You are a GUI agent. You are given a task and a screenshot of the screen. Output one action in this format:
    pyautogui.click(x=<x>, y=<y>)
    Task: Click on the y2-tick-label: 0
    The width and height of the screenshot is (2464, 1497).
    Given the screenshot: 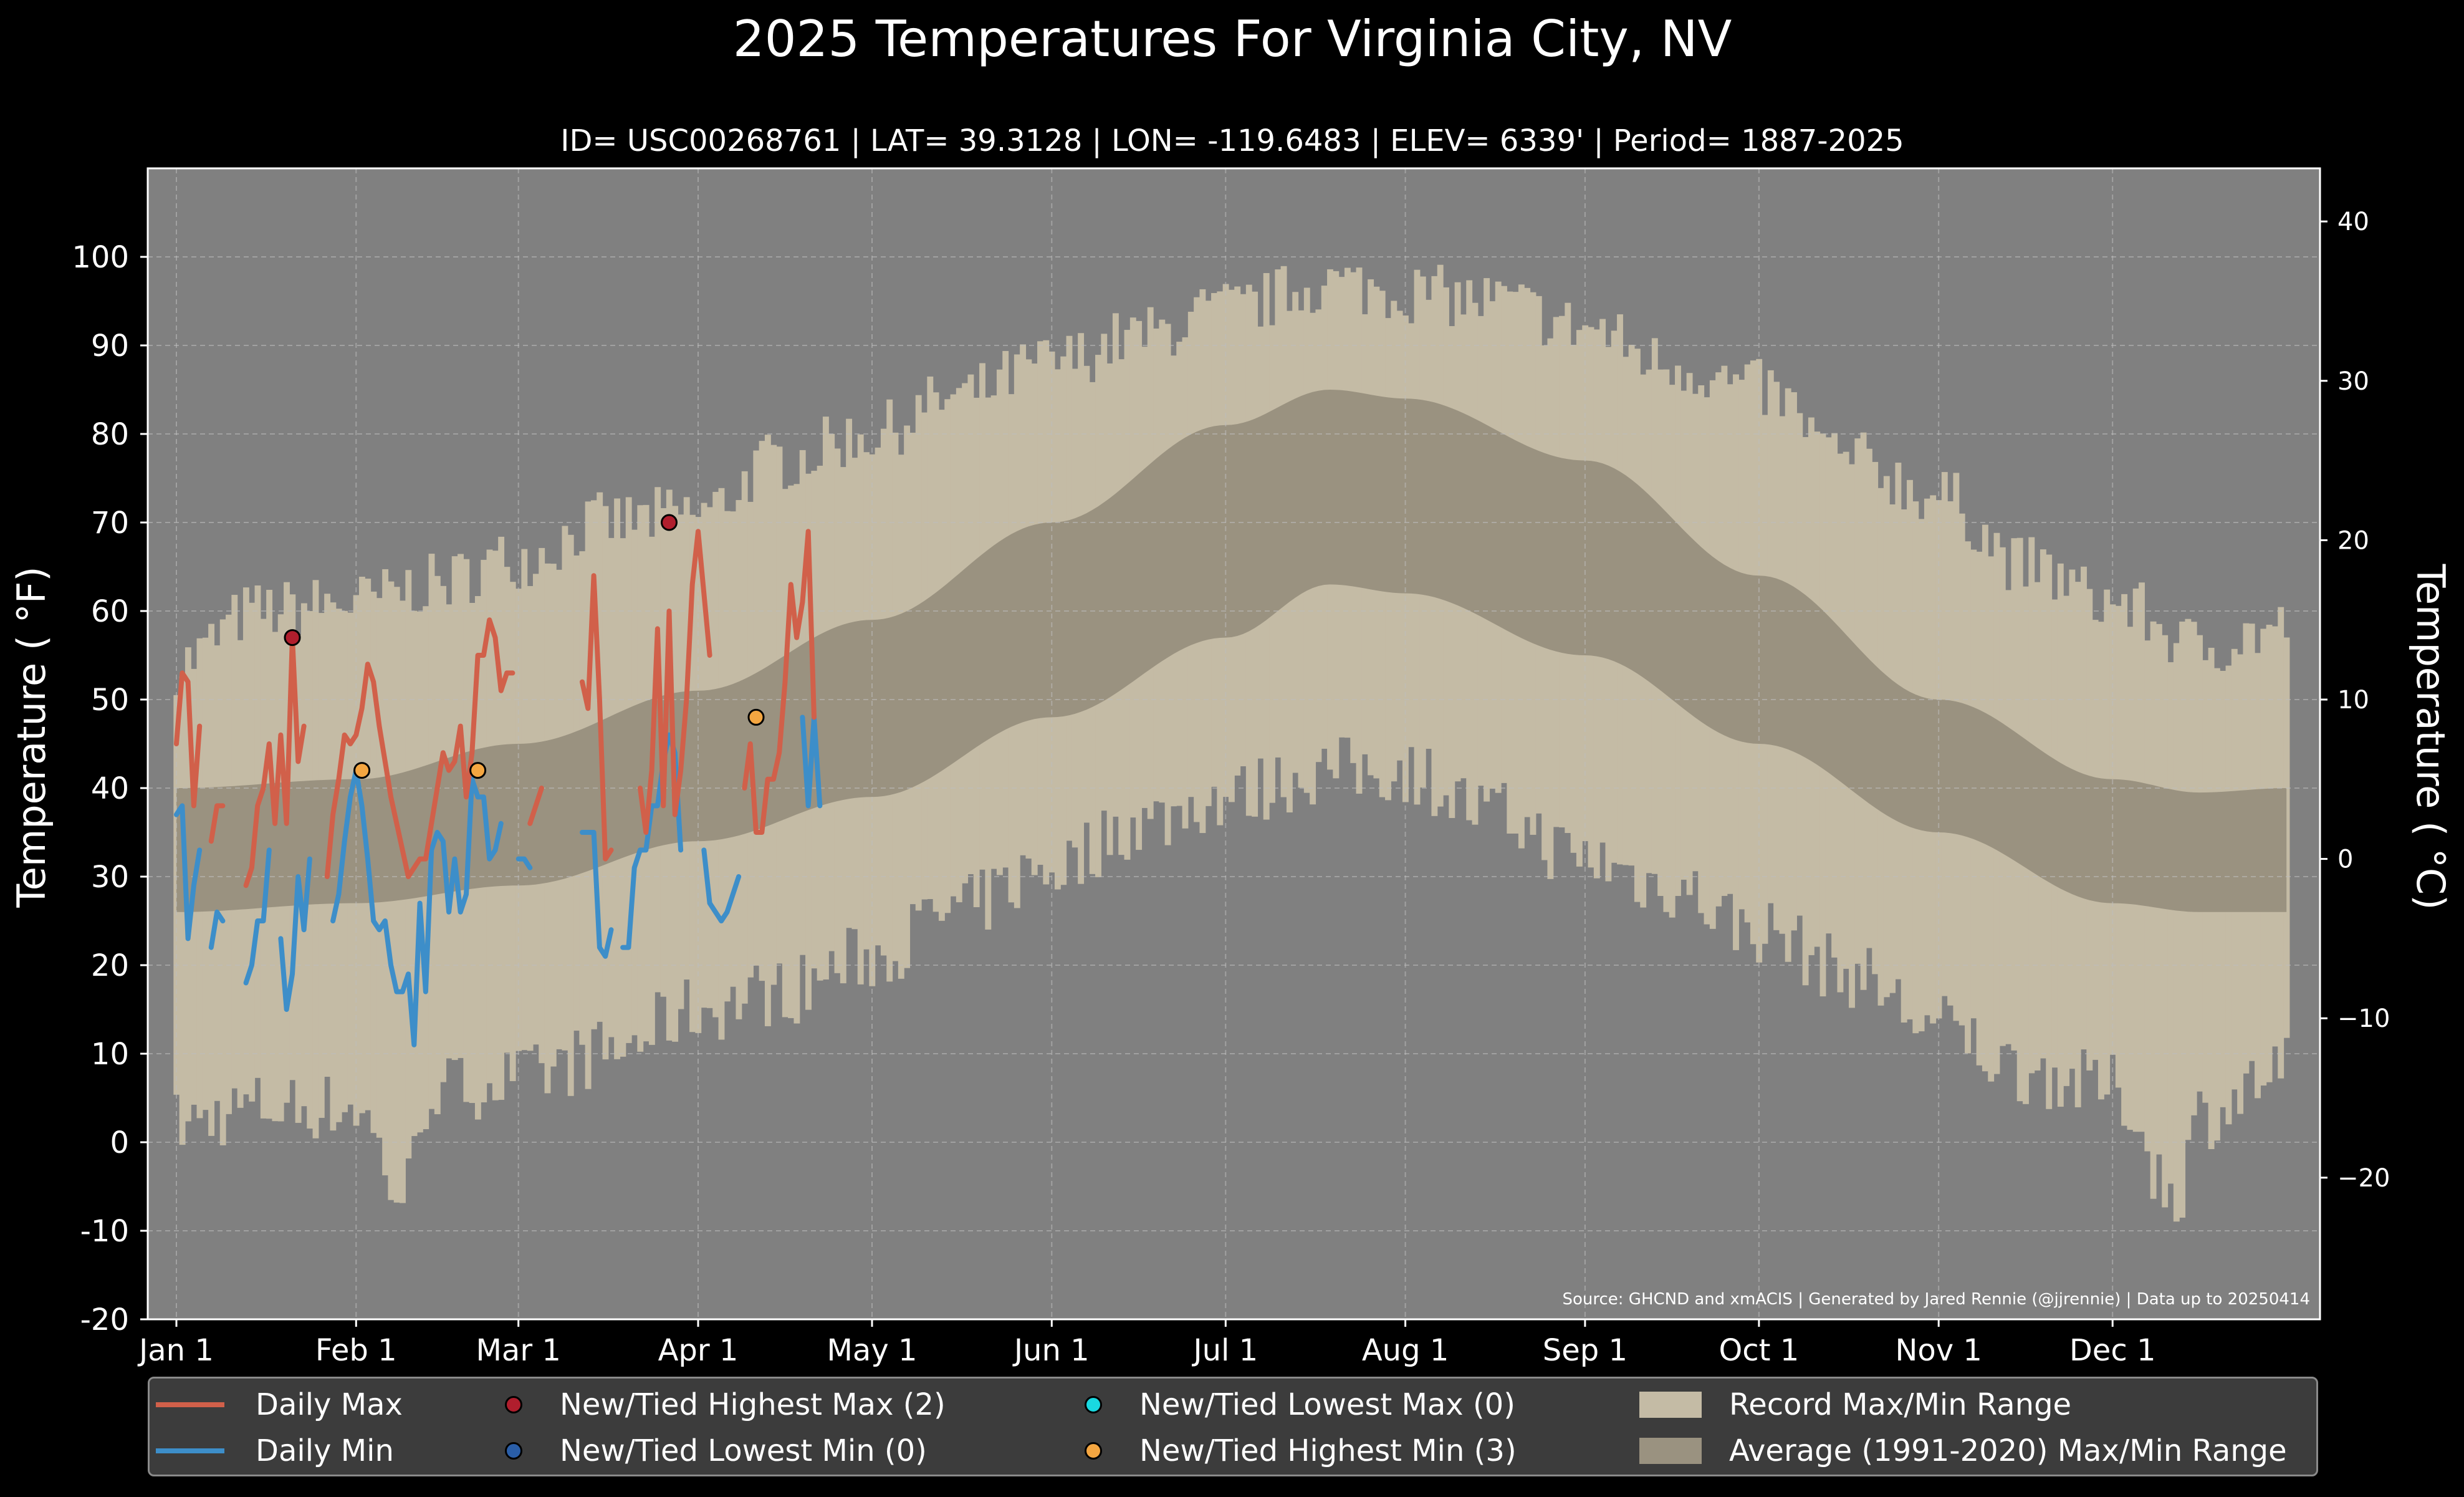 What is the action you would take?
    pyautogui.click(x=2345, y=859)
    